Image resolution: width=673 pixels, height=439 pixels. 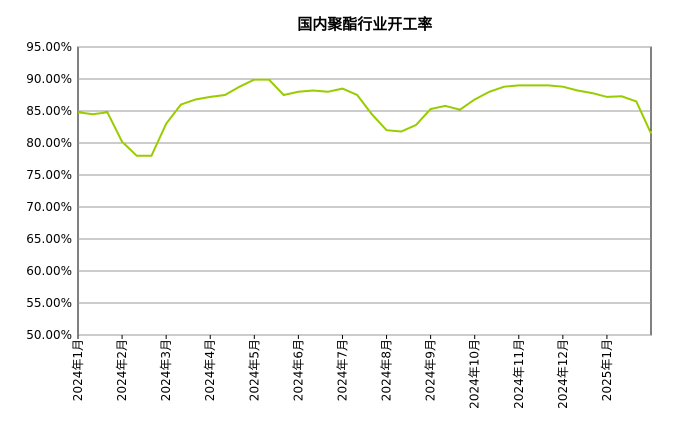 I want to click on y-tick-label: 75.00%, so click(x=49, y=175).